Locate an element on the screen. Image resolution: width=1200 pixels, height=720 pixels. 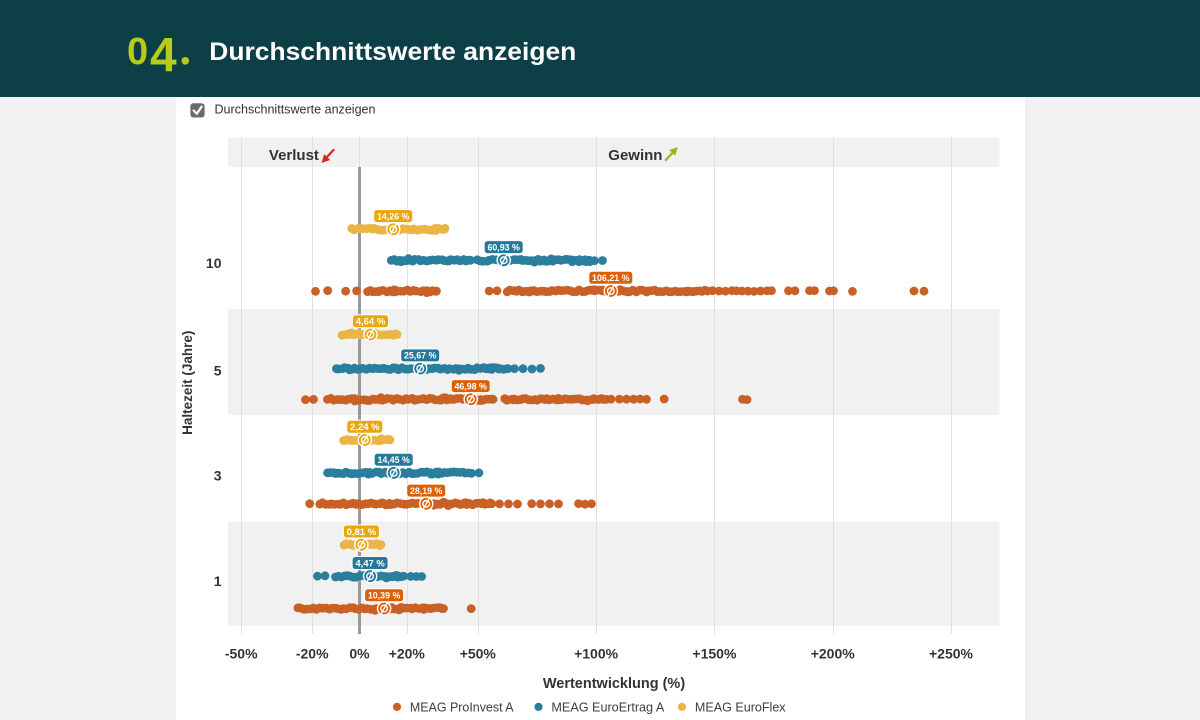
svg-text: 10 is located at coordinates (214, 263).